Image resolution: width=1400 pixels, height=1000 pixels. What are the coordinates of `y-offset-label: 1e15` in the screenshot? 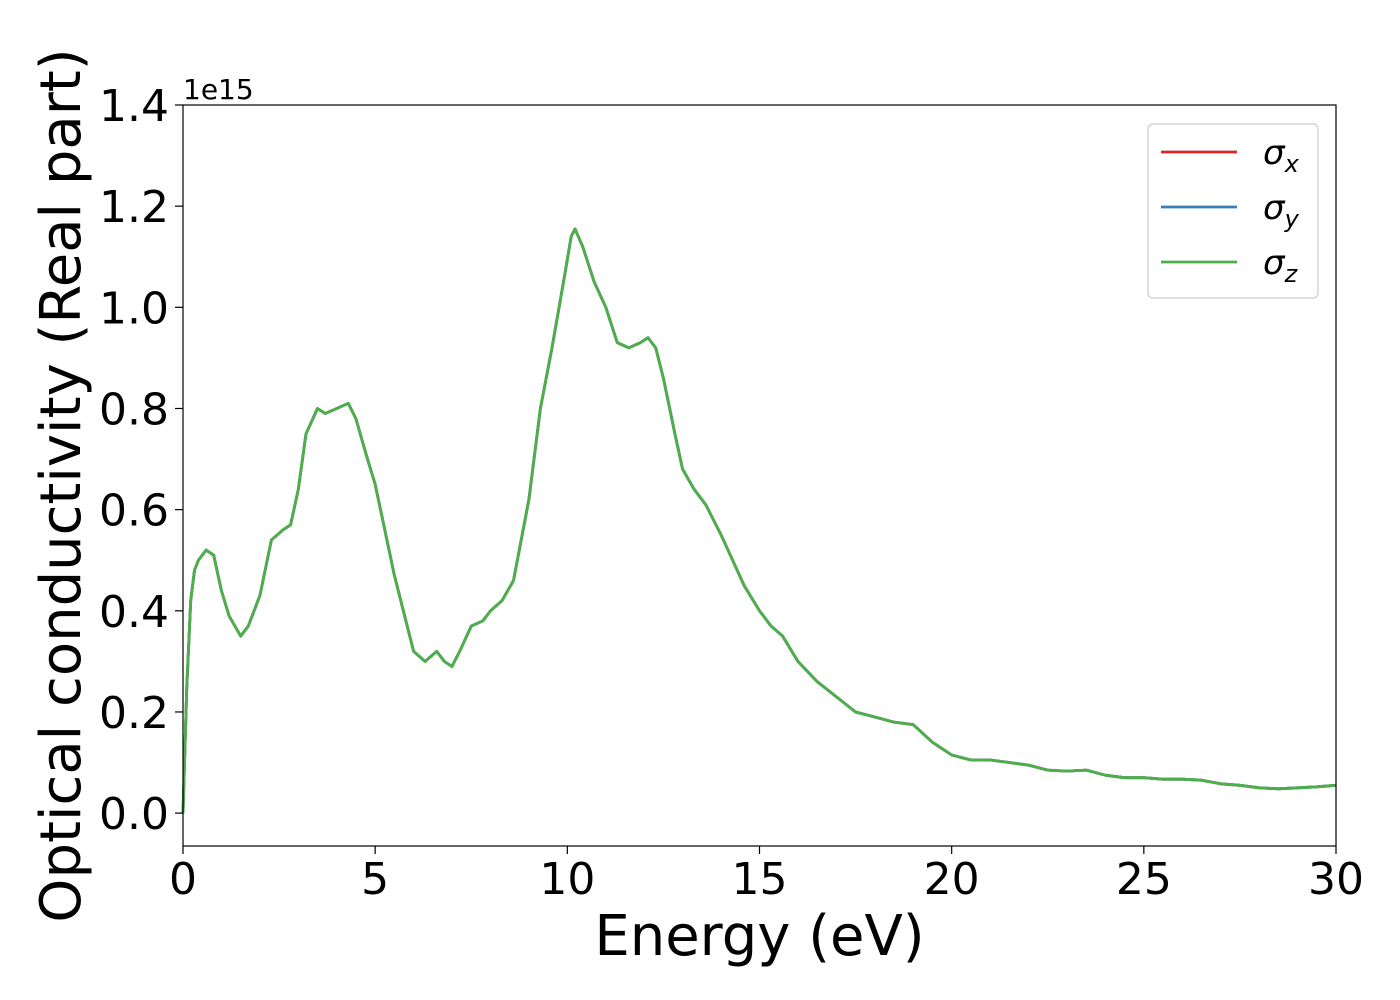 It's located at (218, 89).